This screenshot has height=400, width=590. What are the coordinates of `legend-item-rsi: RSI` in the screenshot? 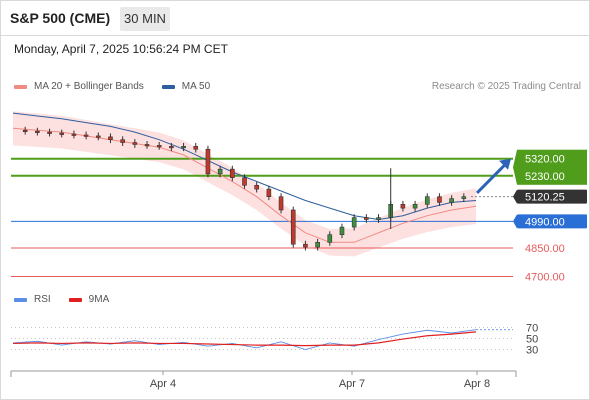 It's located at (32, 299).